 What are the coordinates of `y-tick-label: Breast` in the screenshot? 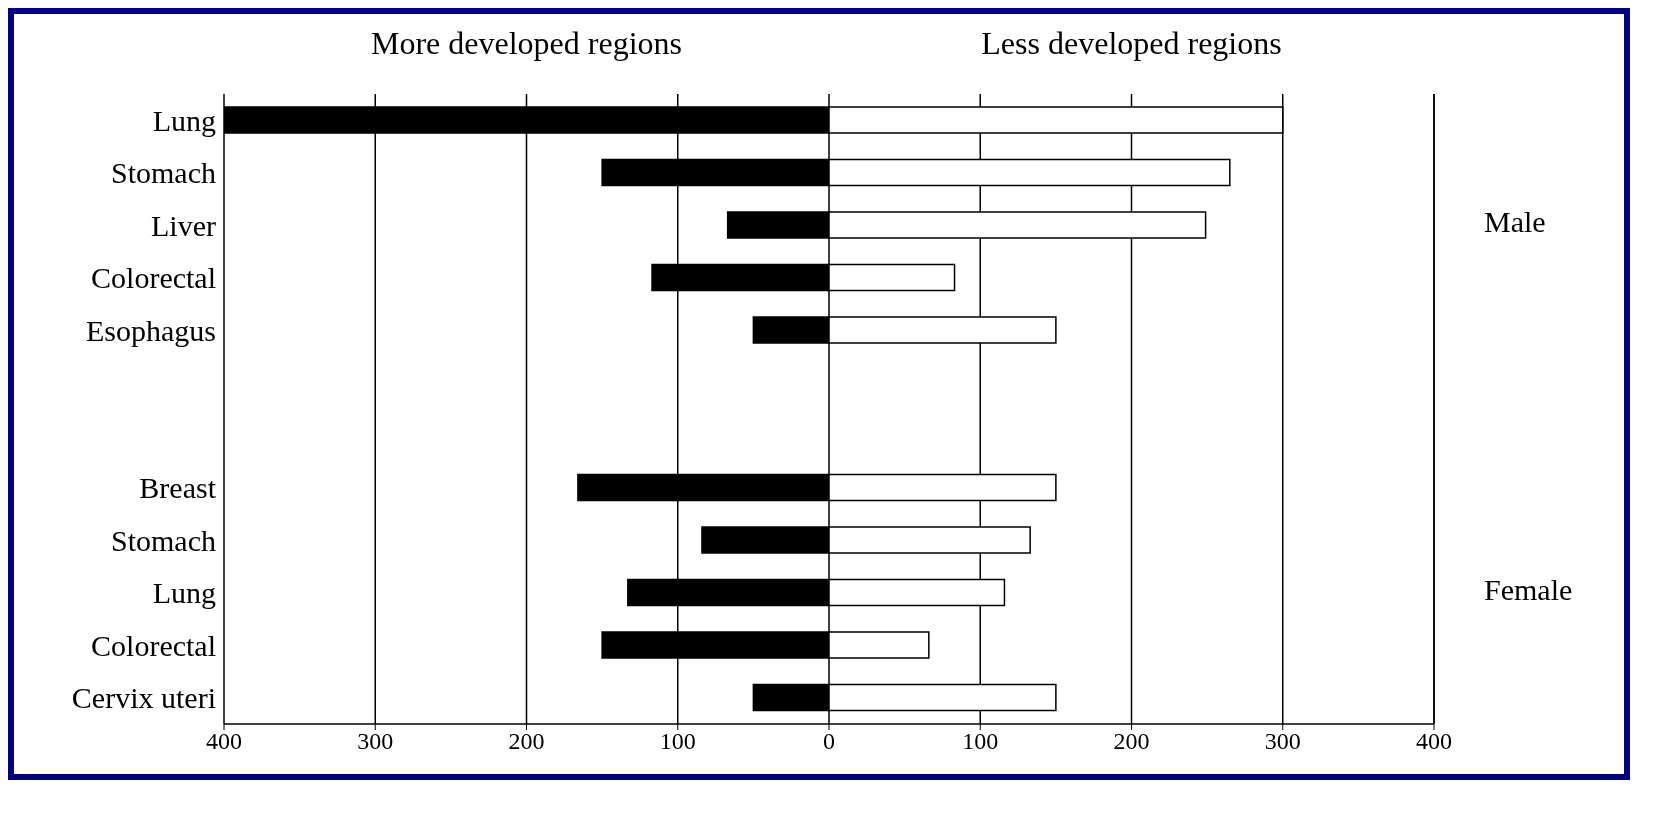 It's located at (178, 488).